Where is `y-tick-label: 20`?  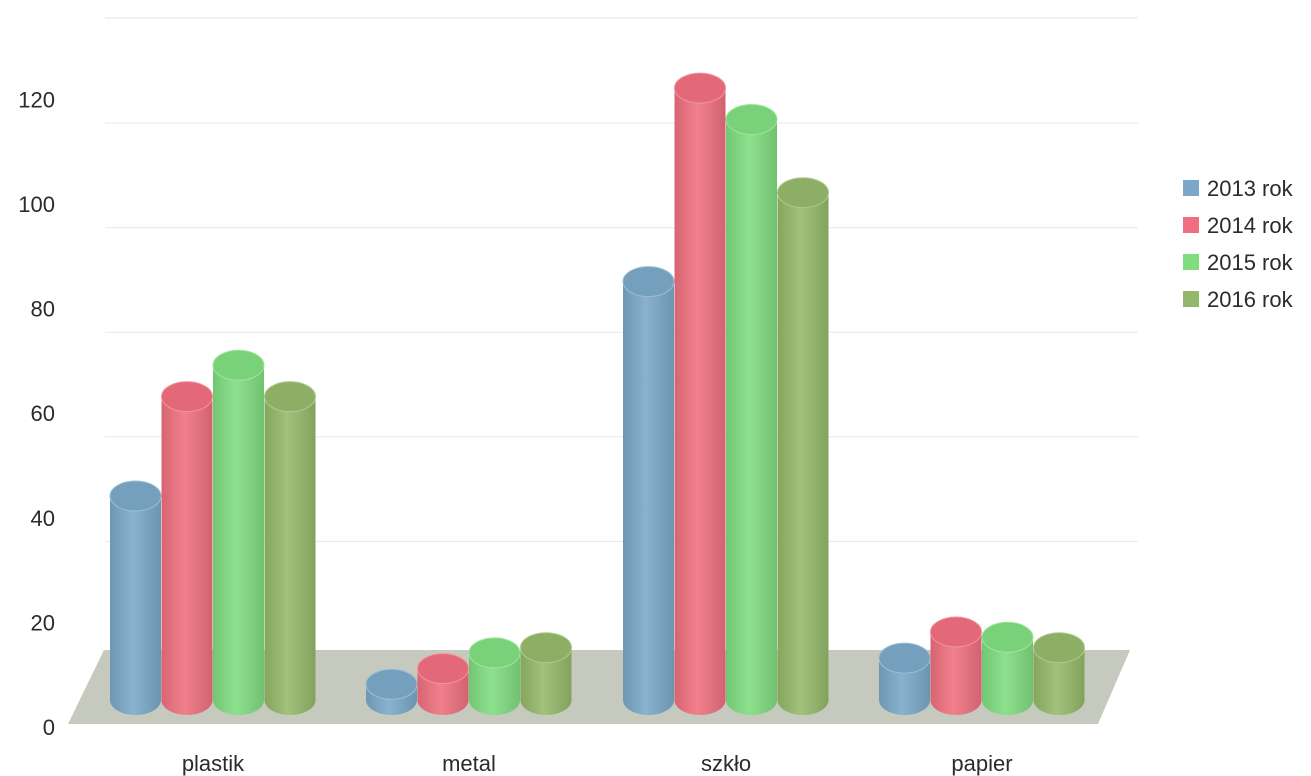
y-tick-label: 20 is located at coordinates (43, 622).